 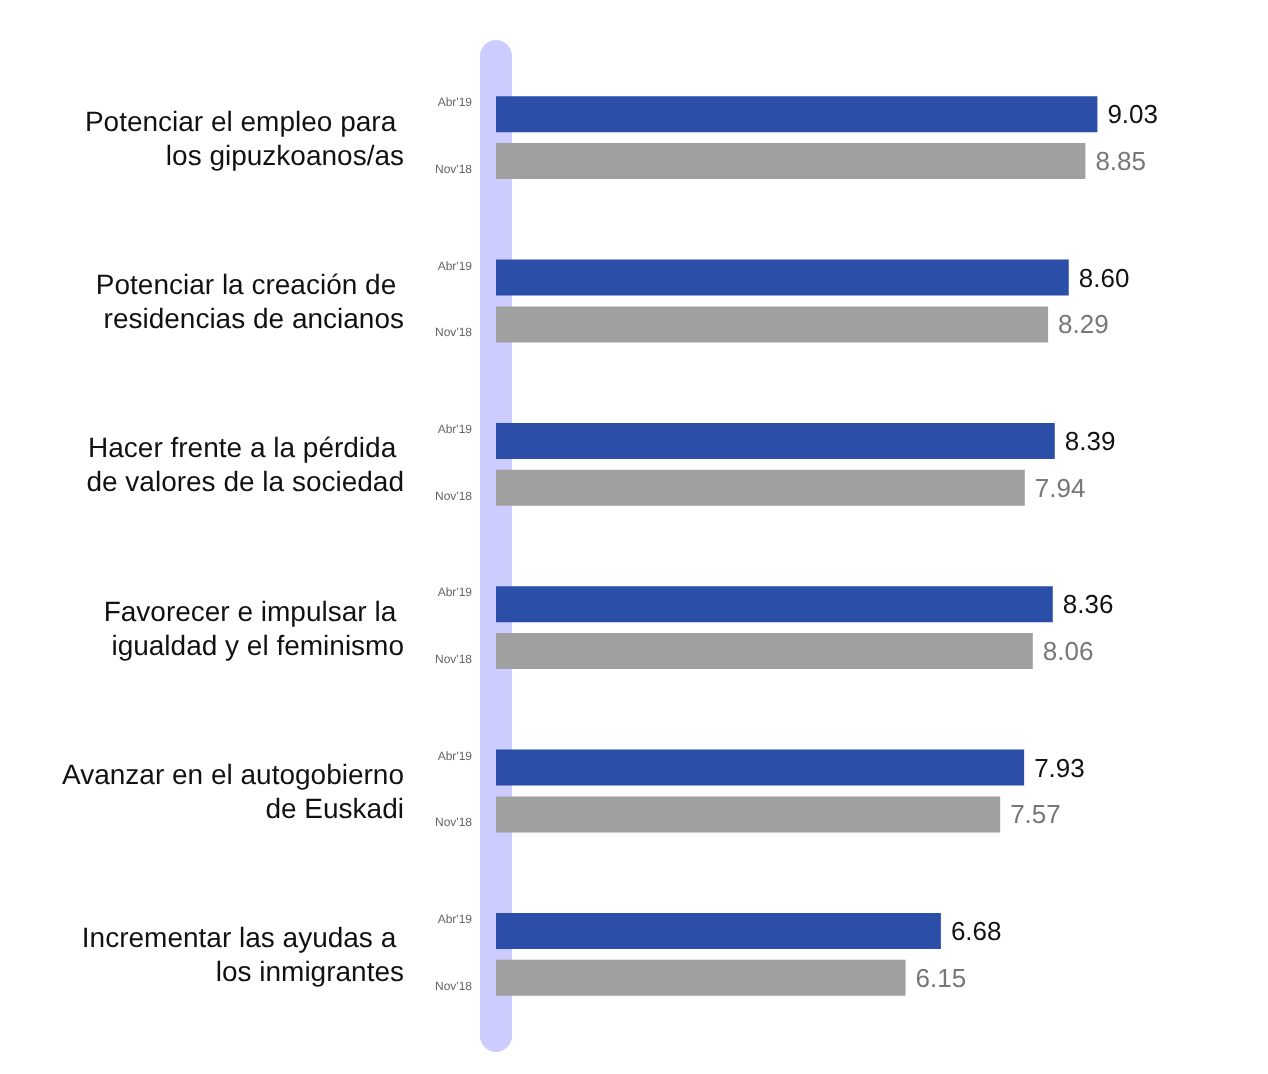 I want to click on y-tick-label: Potenciar la creación de residencias de ancianos, so click(x=249, y=301).